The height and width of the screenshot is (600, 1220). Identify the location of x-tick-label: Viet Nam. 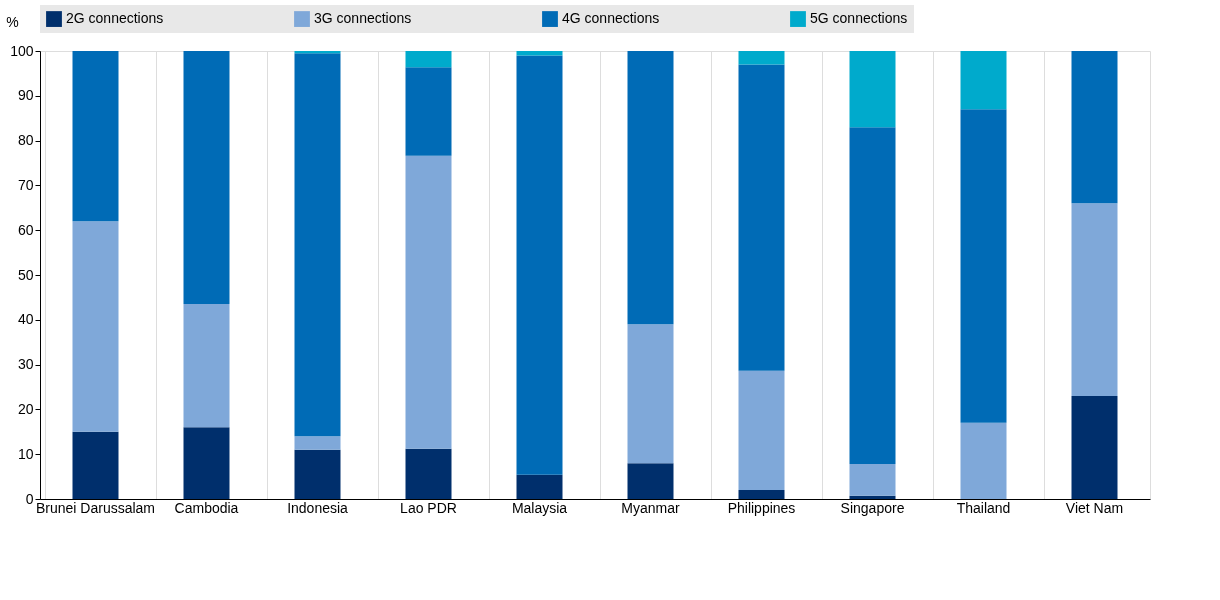
(1094, 507).